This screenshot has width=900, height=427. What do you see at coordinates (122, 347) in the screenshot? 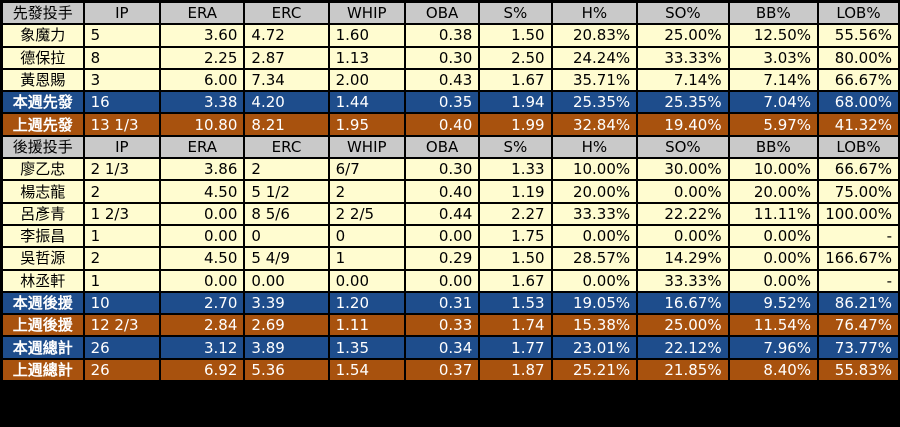
I see `stat-cell: 26` at bounding box center [122, 347].